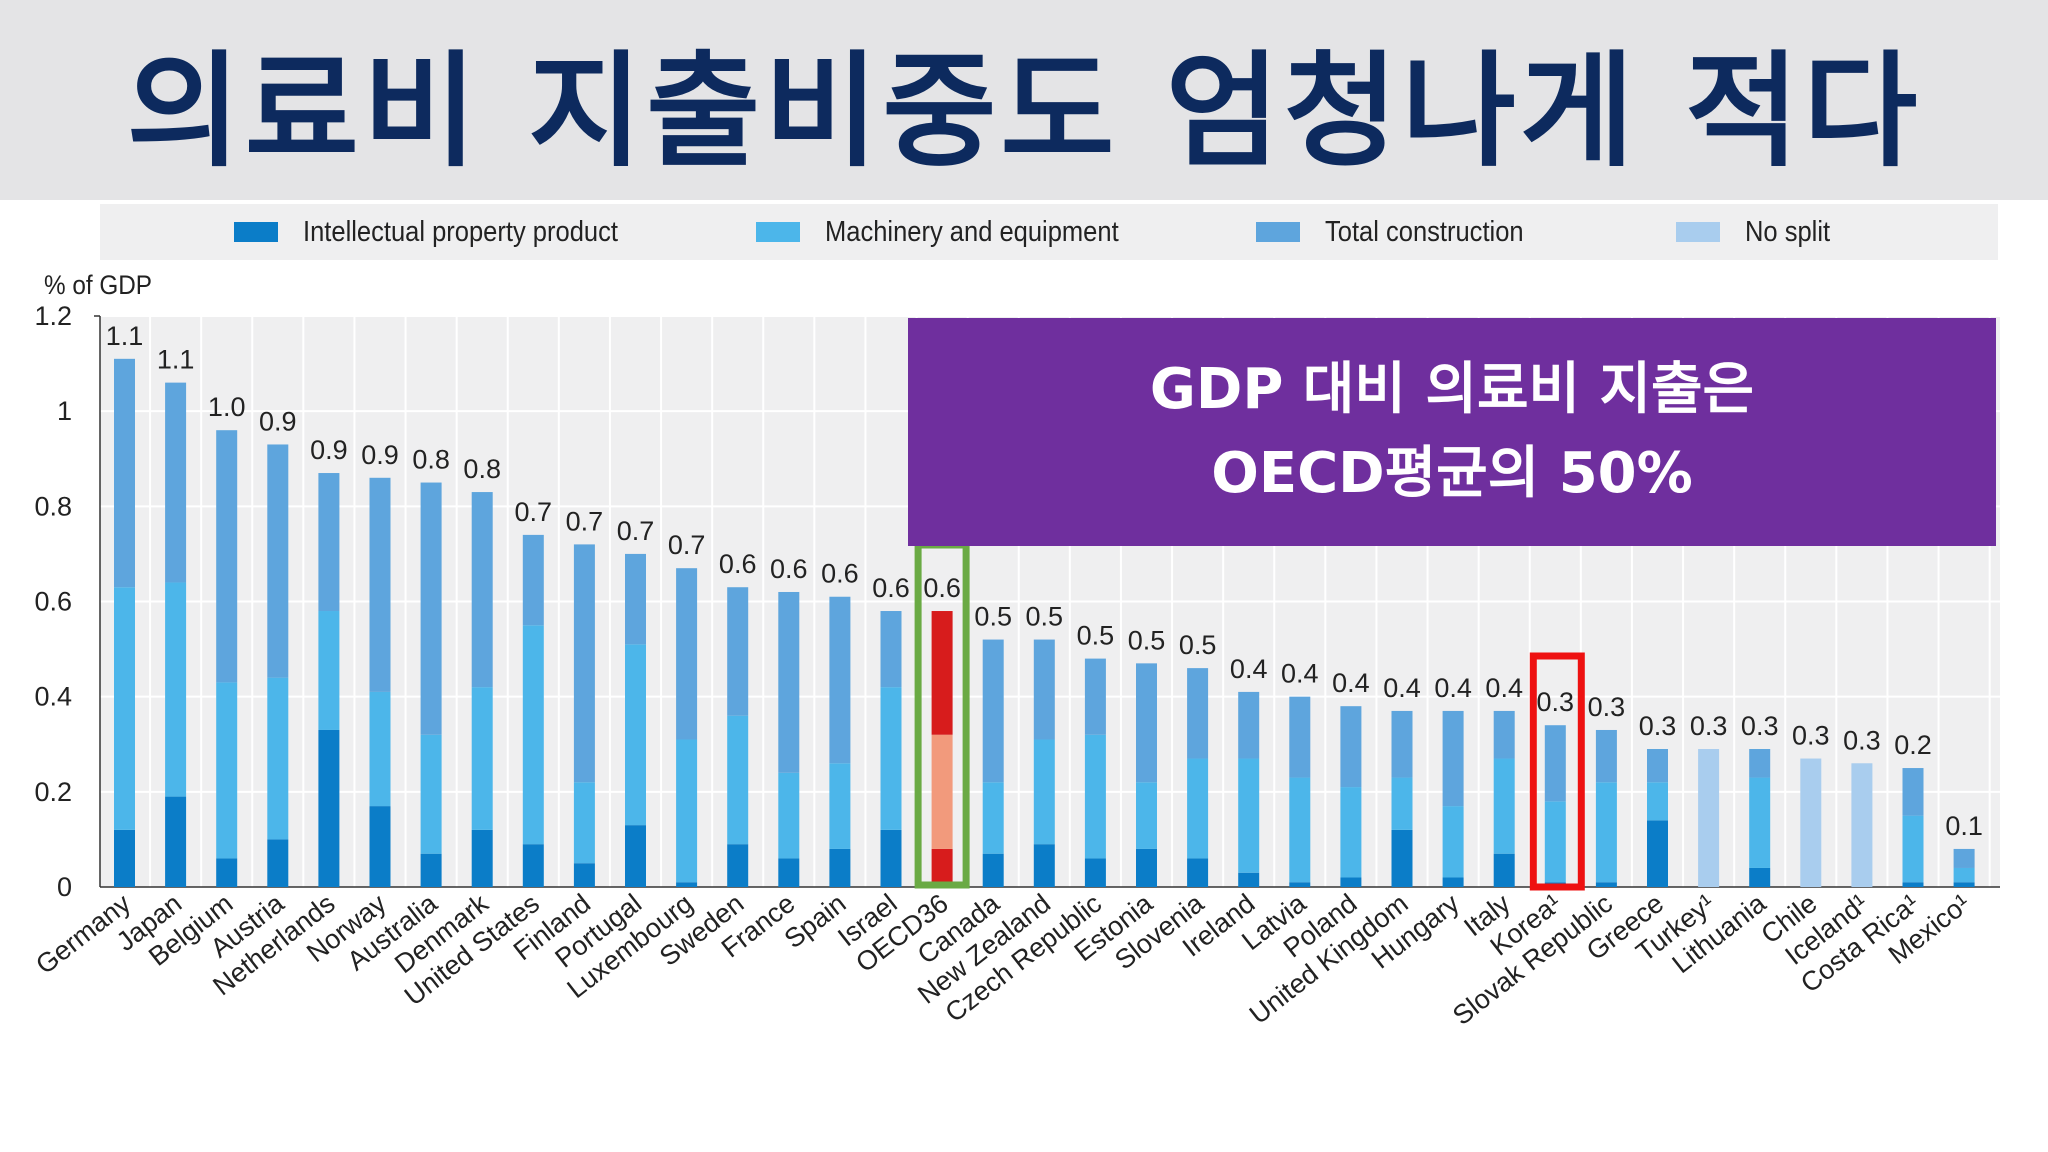  What do you see at coordinates (53, 506) in the screenshot?
I see `y-tick-label: 0.8` at bounding box center [53, 506].